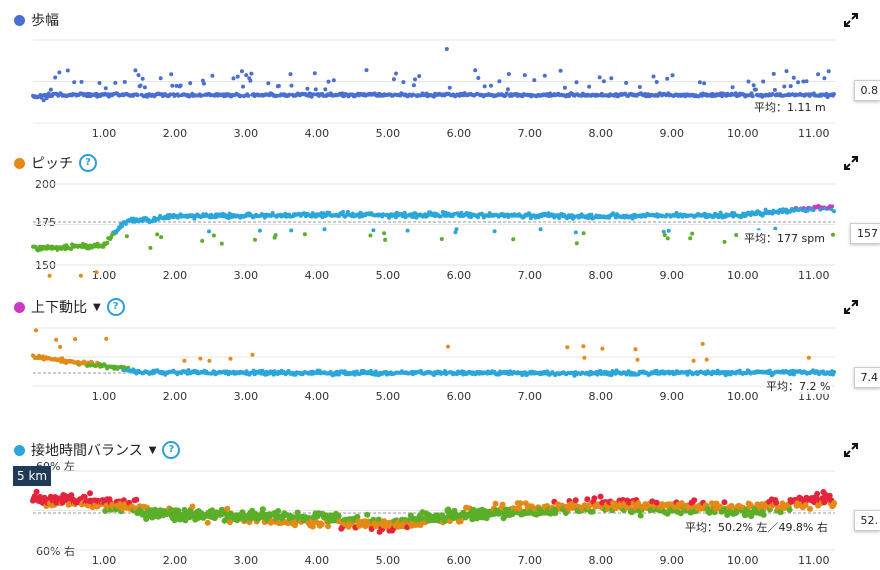  What do you see at coordinates (175, 275) in the screenshot?
I see `x-tick-label: 2.00` at bounding box center [175, 275].